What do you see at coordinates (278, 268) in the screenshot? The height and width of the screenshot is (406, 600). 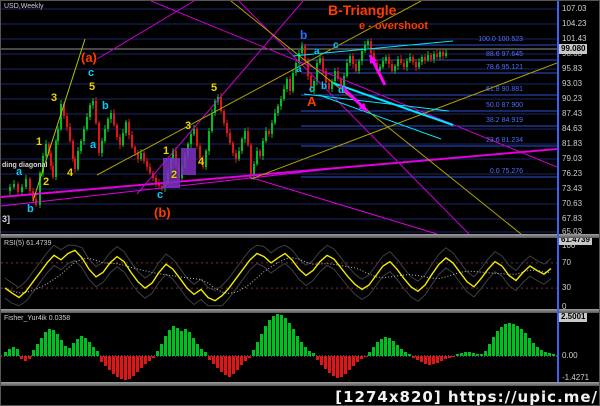 I see `rsi-upper-band` at bounding box center [278, 268].